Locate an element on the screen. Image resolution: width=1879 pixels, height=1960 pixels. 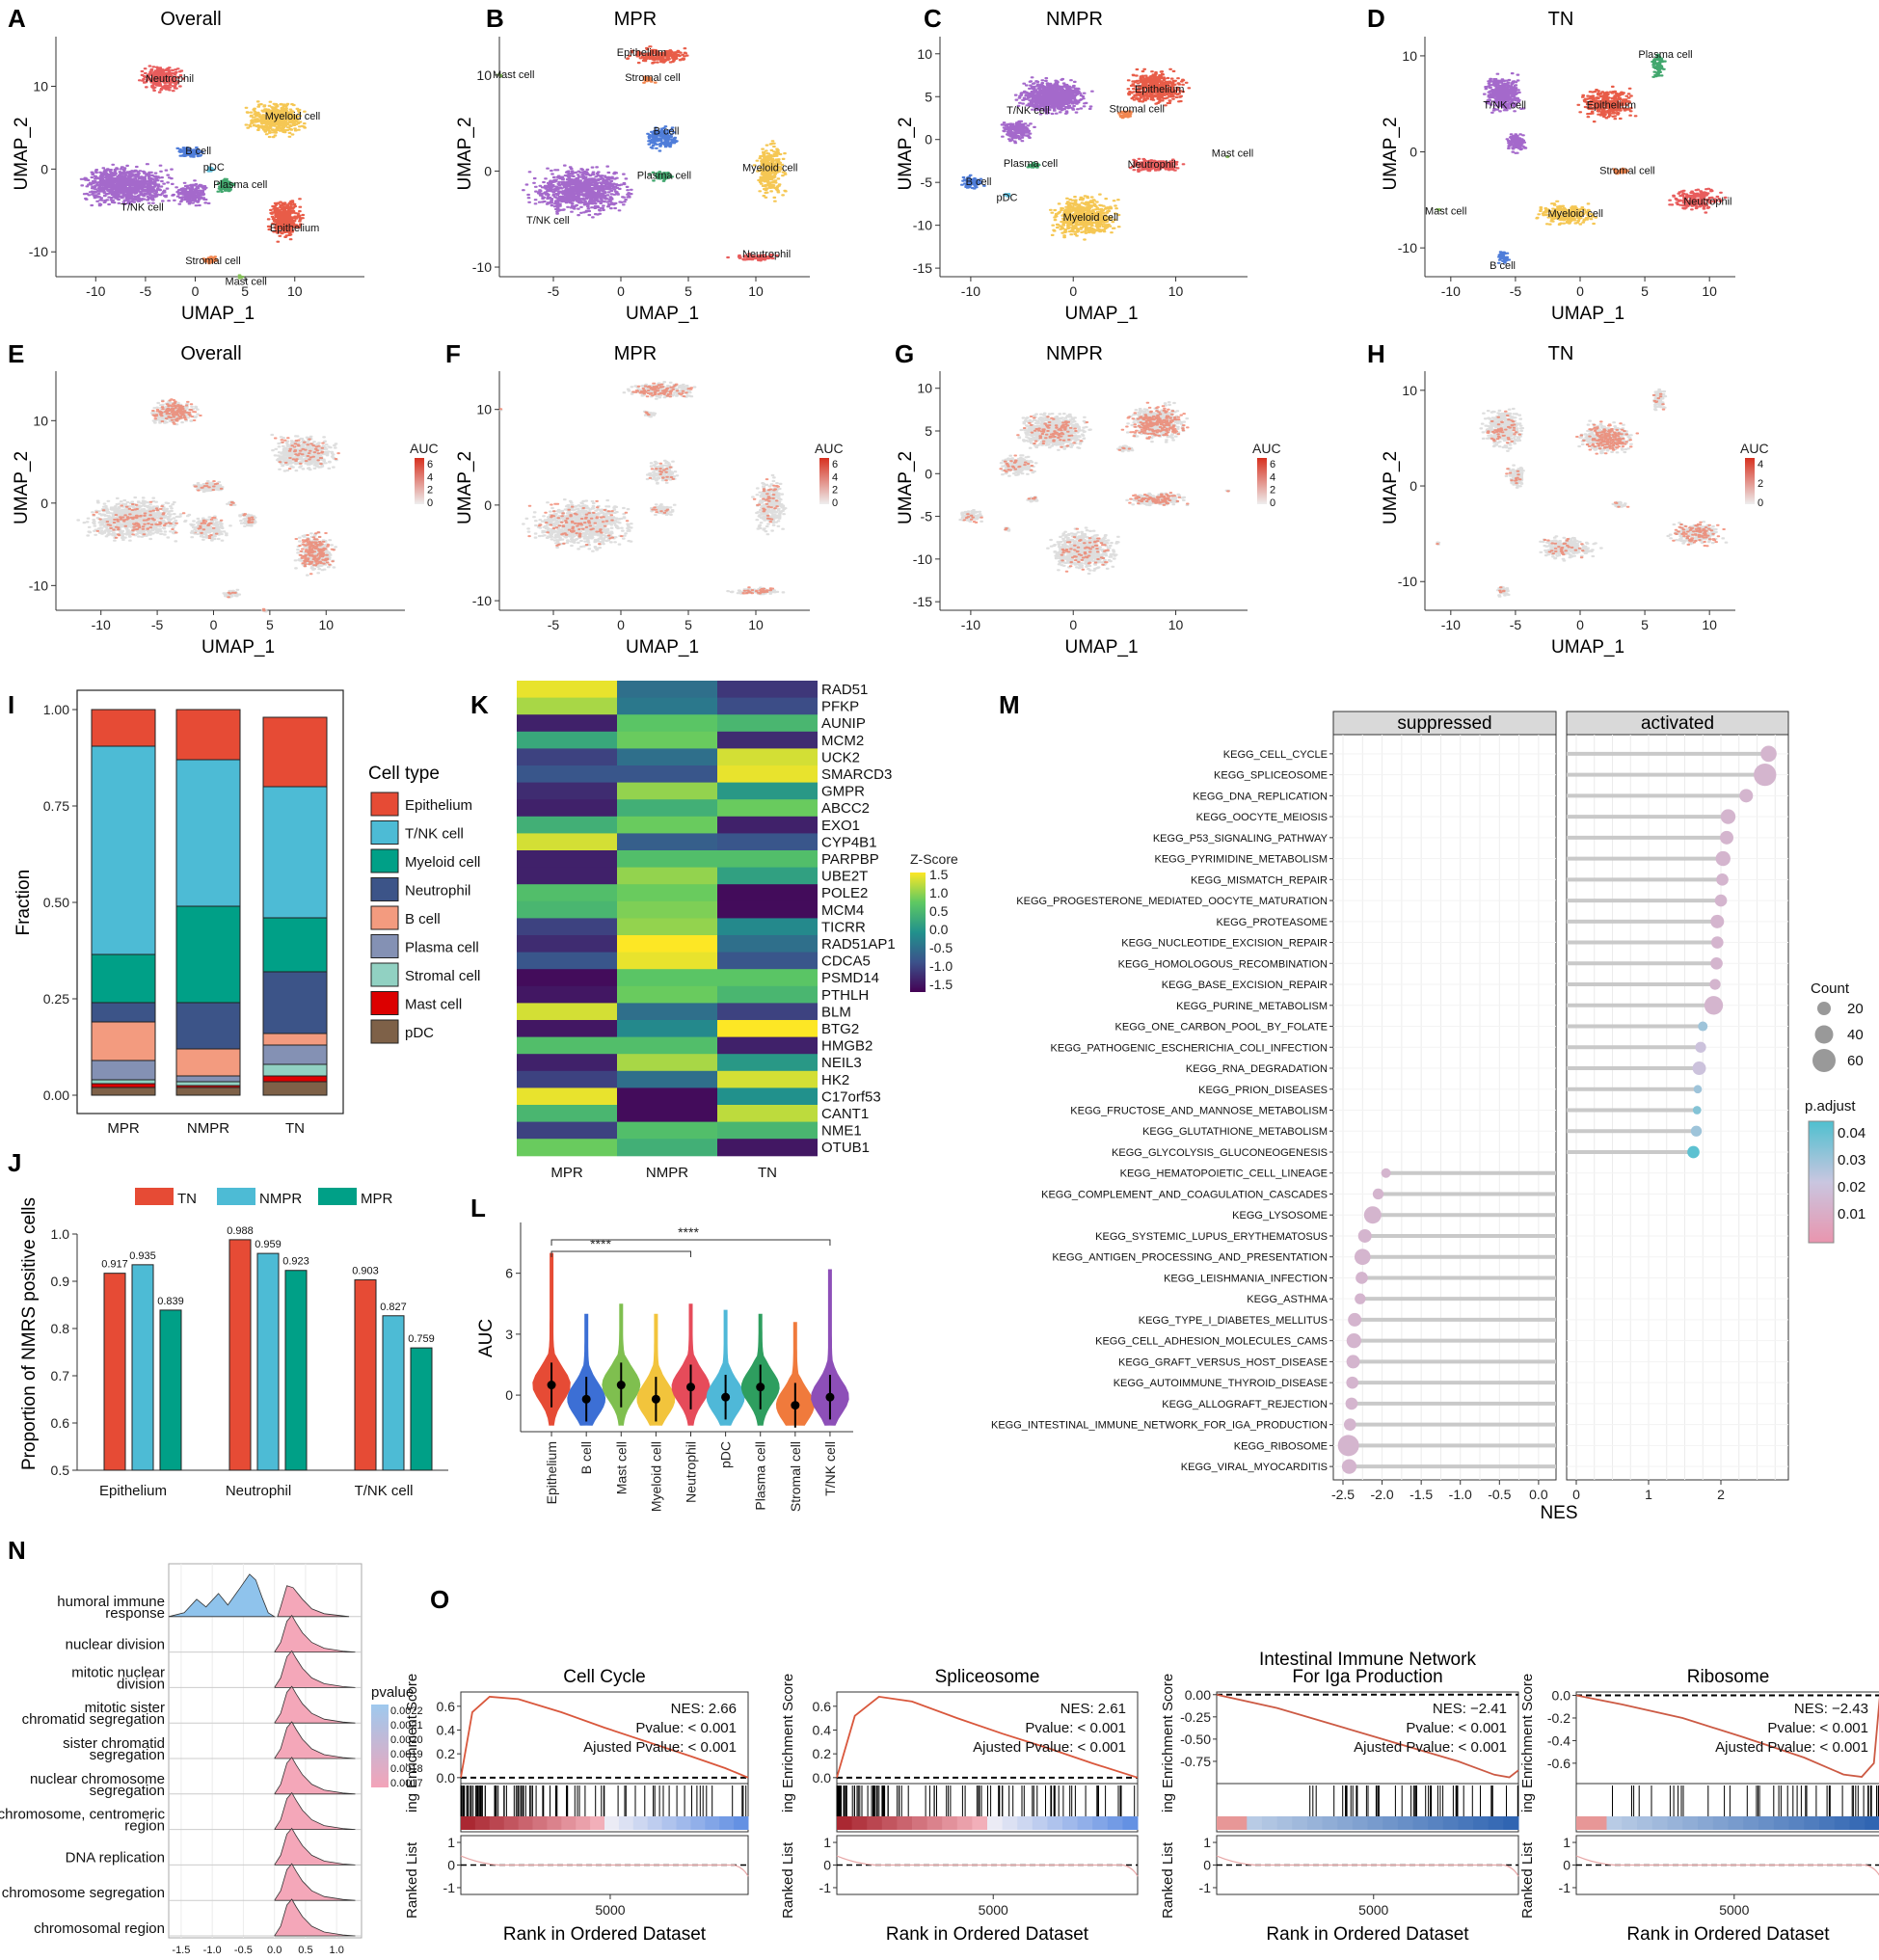
pathway-label: KEGG_COMPLEMENT_AND_COAGULATION_CASCADES is located at coordinates (1184, 1194).